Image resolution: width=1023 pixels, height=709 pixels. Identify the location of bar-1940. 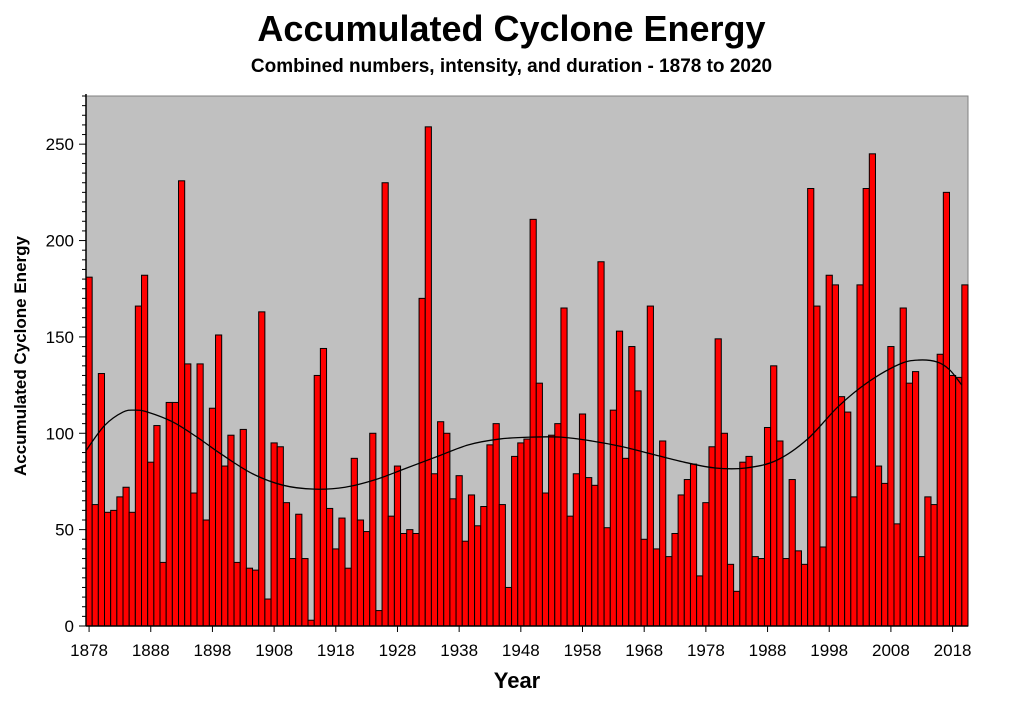
(471, 560).